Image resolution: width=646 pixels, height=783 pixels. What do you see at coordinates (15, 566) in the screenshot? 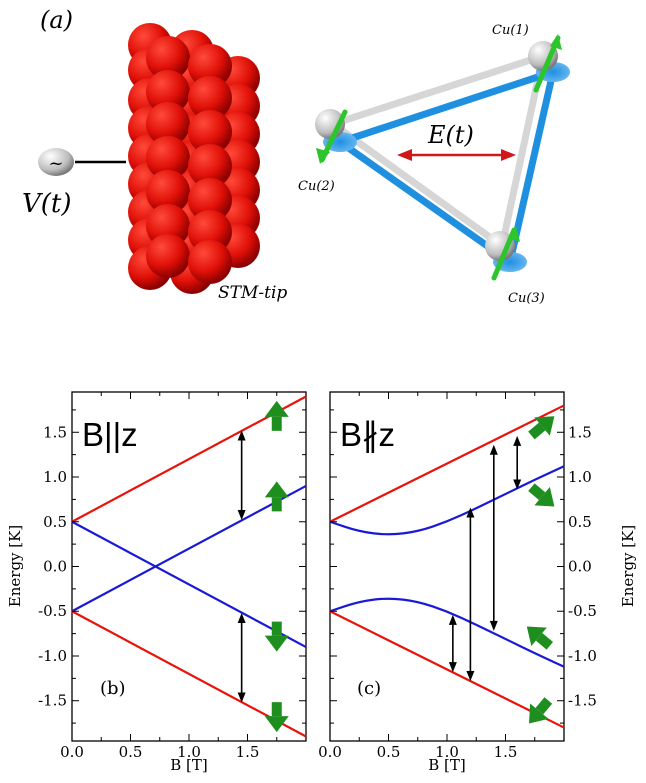
I see `plot-b-ylabel: Energy [K]` at bounding box center [15, 566].